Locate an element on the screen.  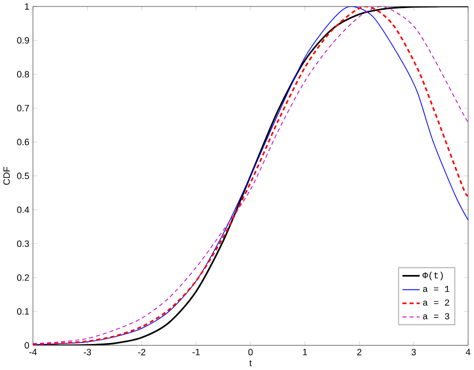
x-axis-title: t is located at coordinates (250, 363).